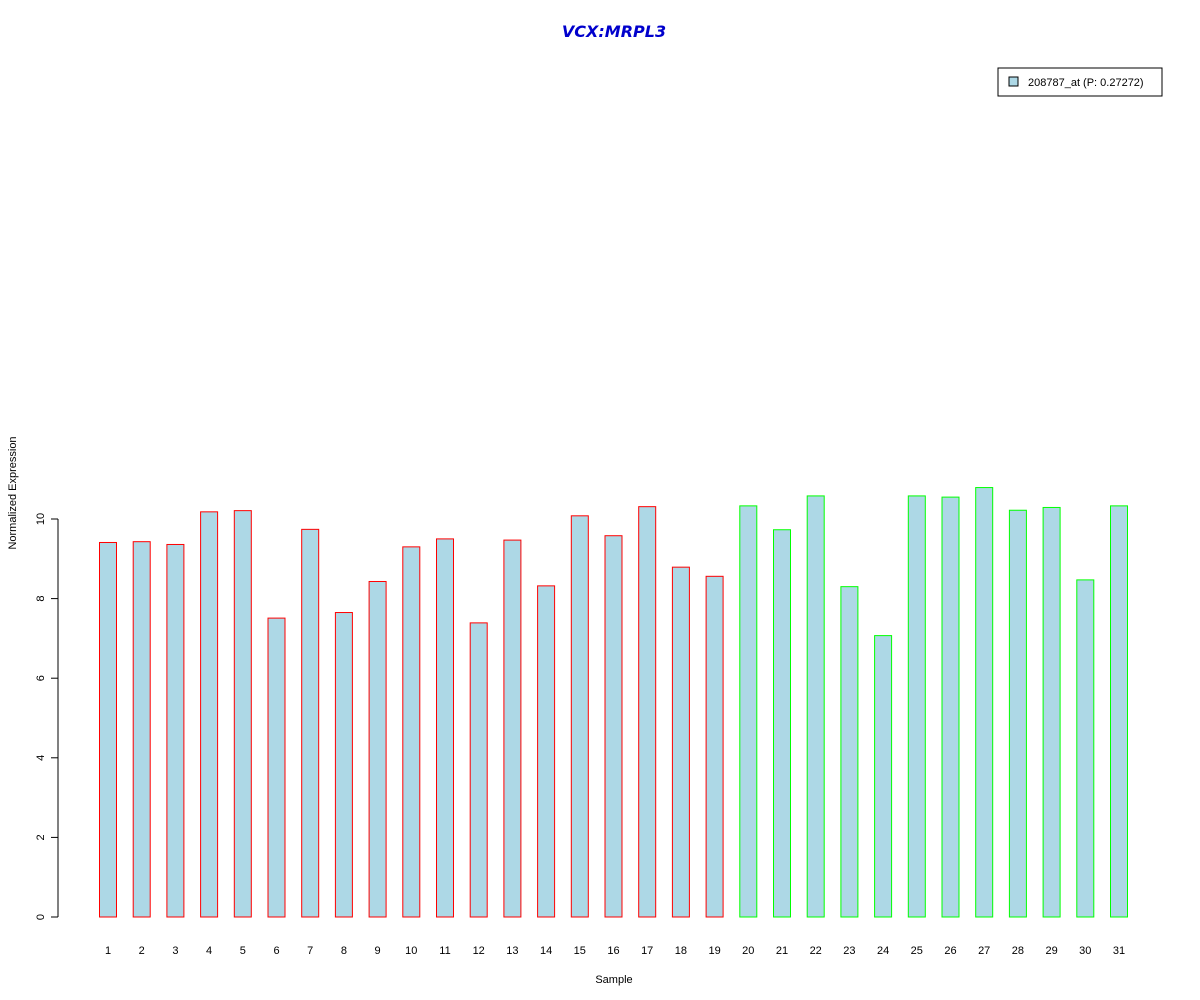 The image size is (1200, 1000). I want to click on legend-box, so click(1080, 82).